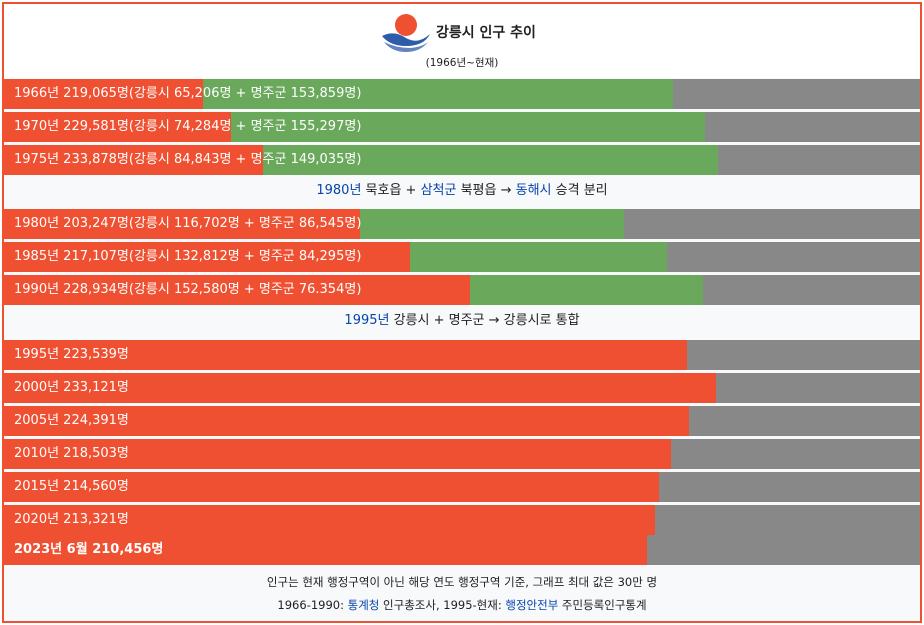 The height and width of the screenshot is (625, 924). I want to click on samcheok-county-link: 삼척군, so click(438, 190).